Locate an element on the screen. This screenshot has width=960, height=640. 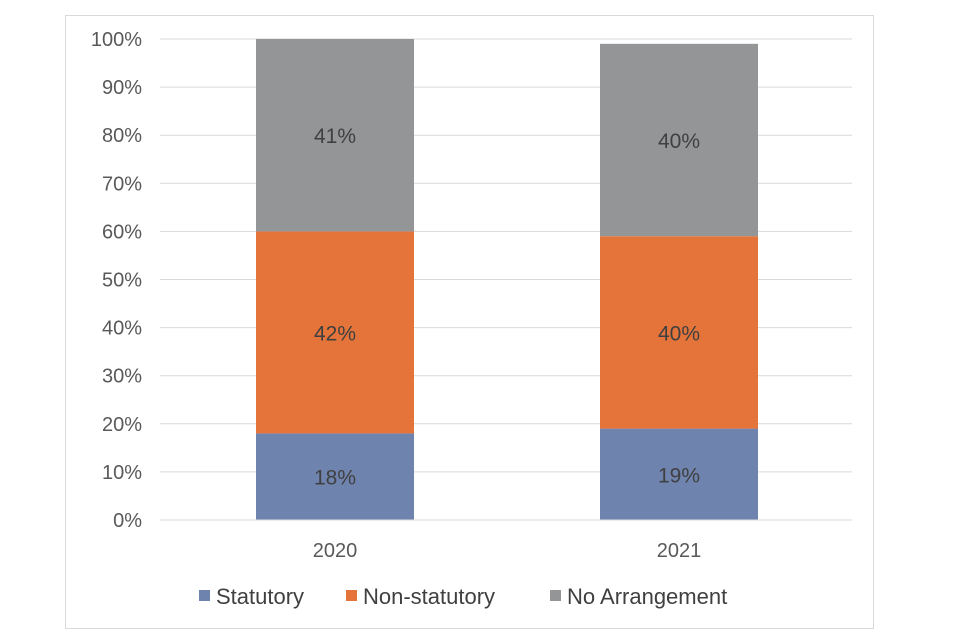
legend-label: No Arrangement is located at coordinates (647, 596).